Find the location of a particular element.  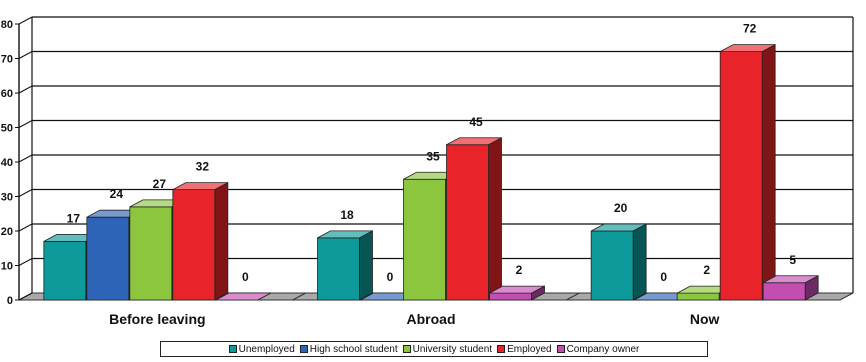

y-tick-label: 10 is located at coordinates (7, 267).